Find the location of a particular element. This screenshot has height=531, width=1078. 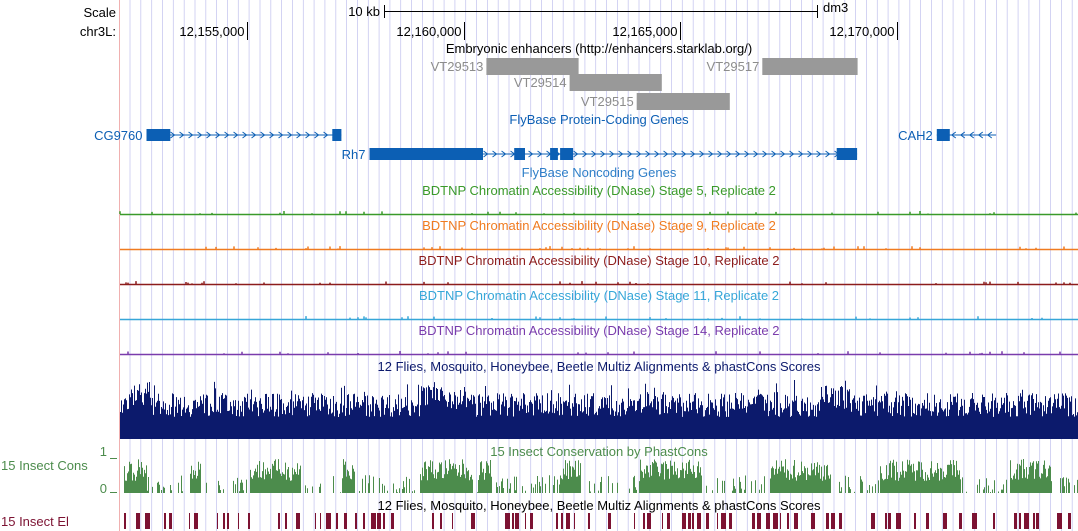

gene-label: Rh7 is located at coordinates (354, 154).